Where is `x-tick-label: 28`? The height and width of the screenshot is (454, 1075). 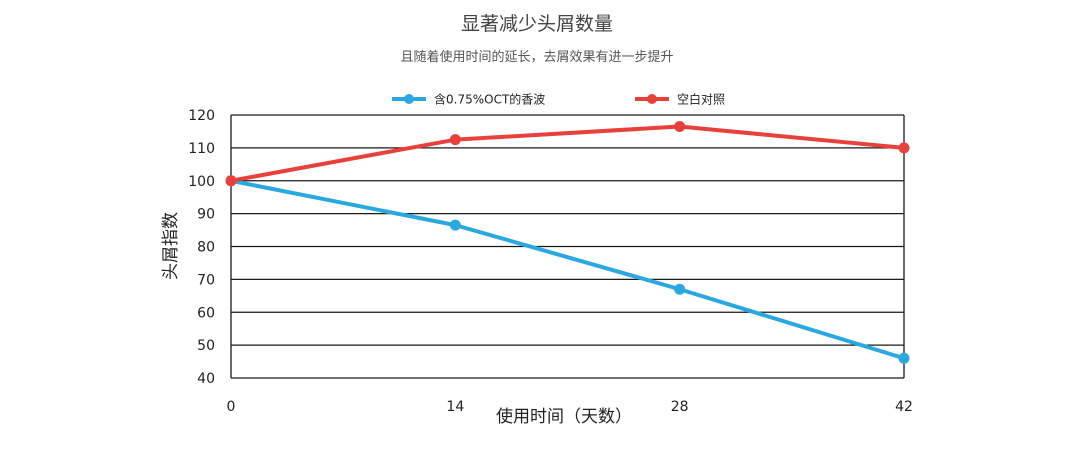 x-tick-label: 28 is located at coordinates (680, 407).